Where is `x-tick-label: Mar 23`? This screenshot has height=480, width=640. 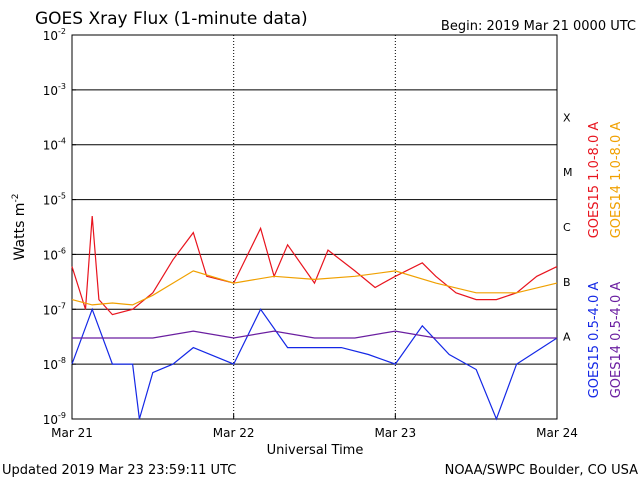 x-tick-label: Mar 23 is located at coordinates (395, 433).